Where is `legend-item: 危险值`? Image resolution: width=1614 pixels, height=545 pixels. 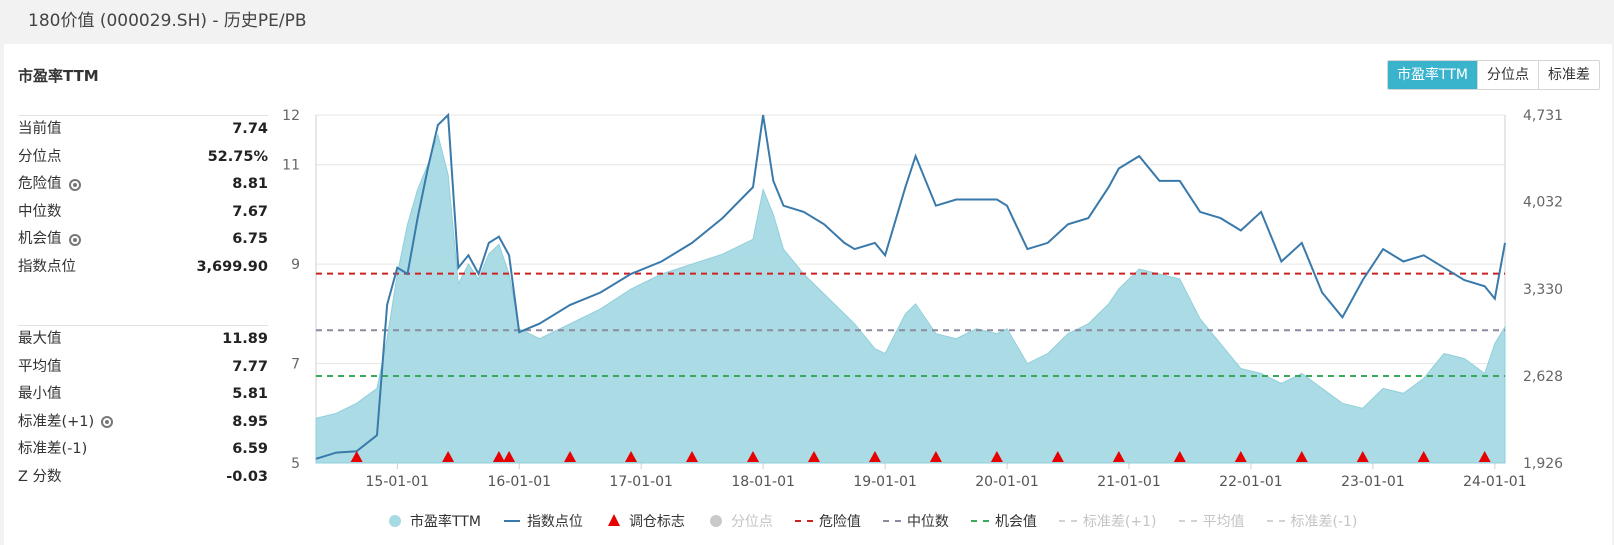 legend-item: 危险值 is located at coordinates (827, 521).